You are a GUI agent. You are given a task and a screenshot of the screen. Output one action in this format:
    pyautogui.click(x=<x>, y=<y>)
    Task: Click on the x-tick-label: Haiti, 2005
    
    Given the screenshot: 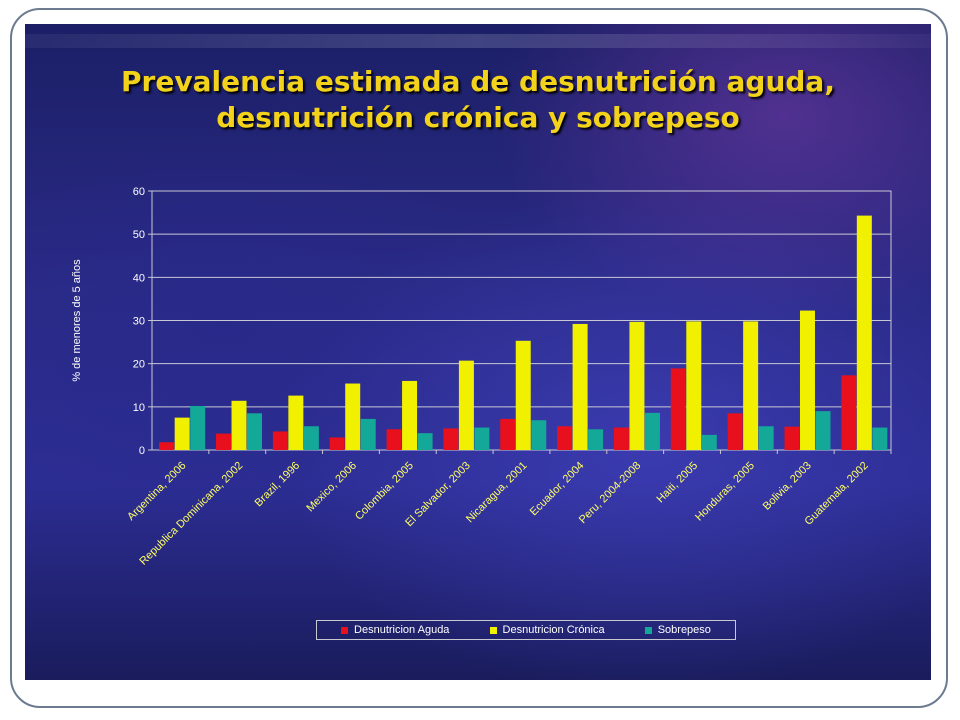 What is the action you would take?
    pyautogui.click(x=677, y=483)
    